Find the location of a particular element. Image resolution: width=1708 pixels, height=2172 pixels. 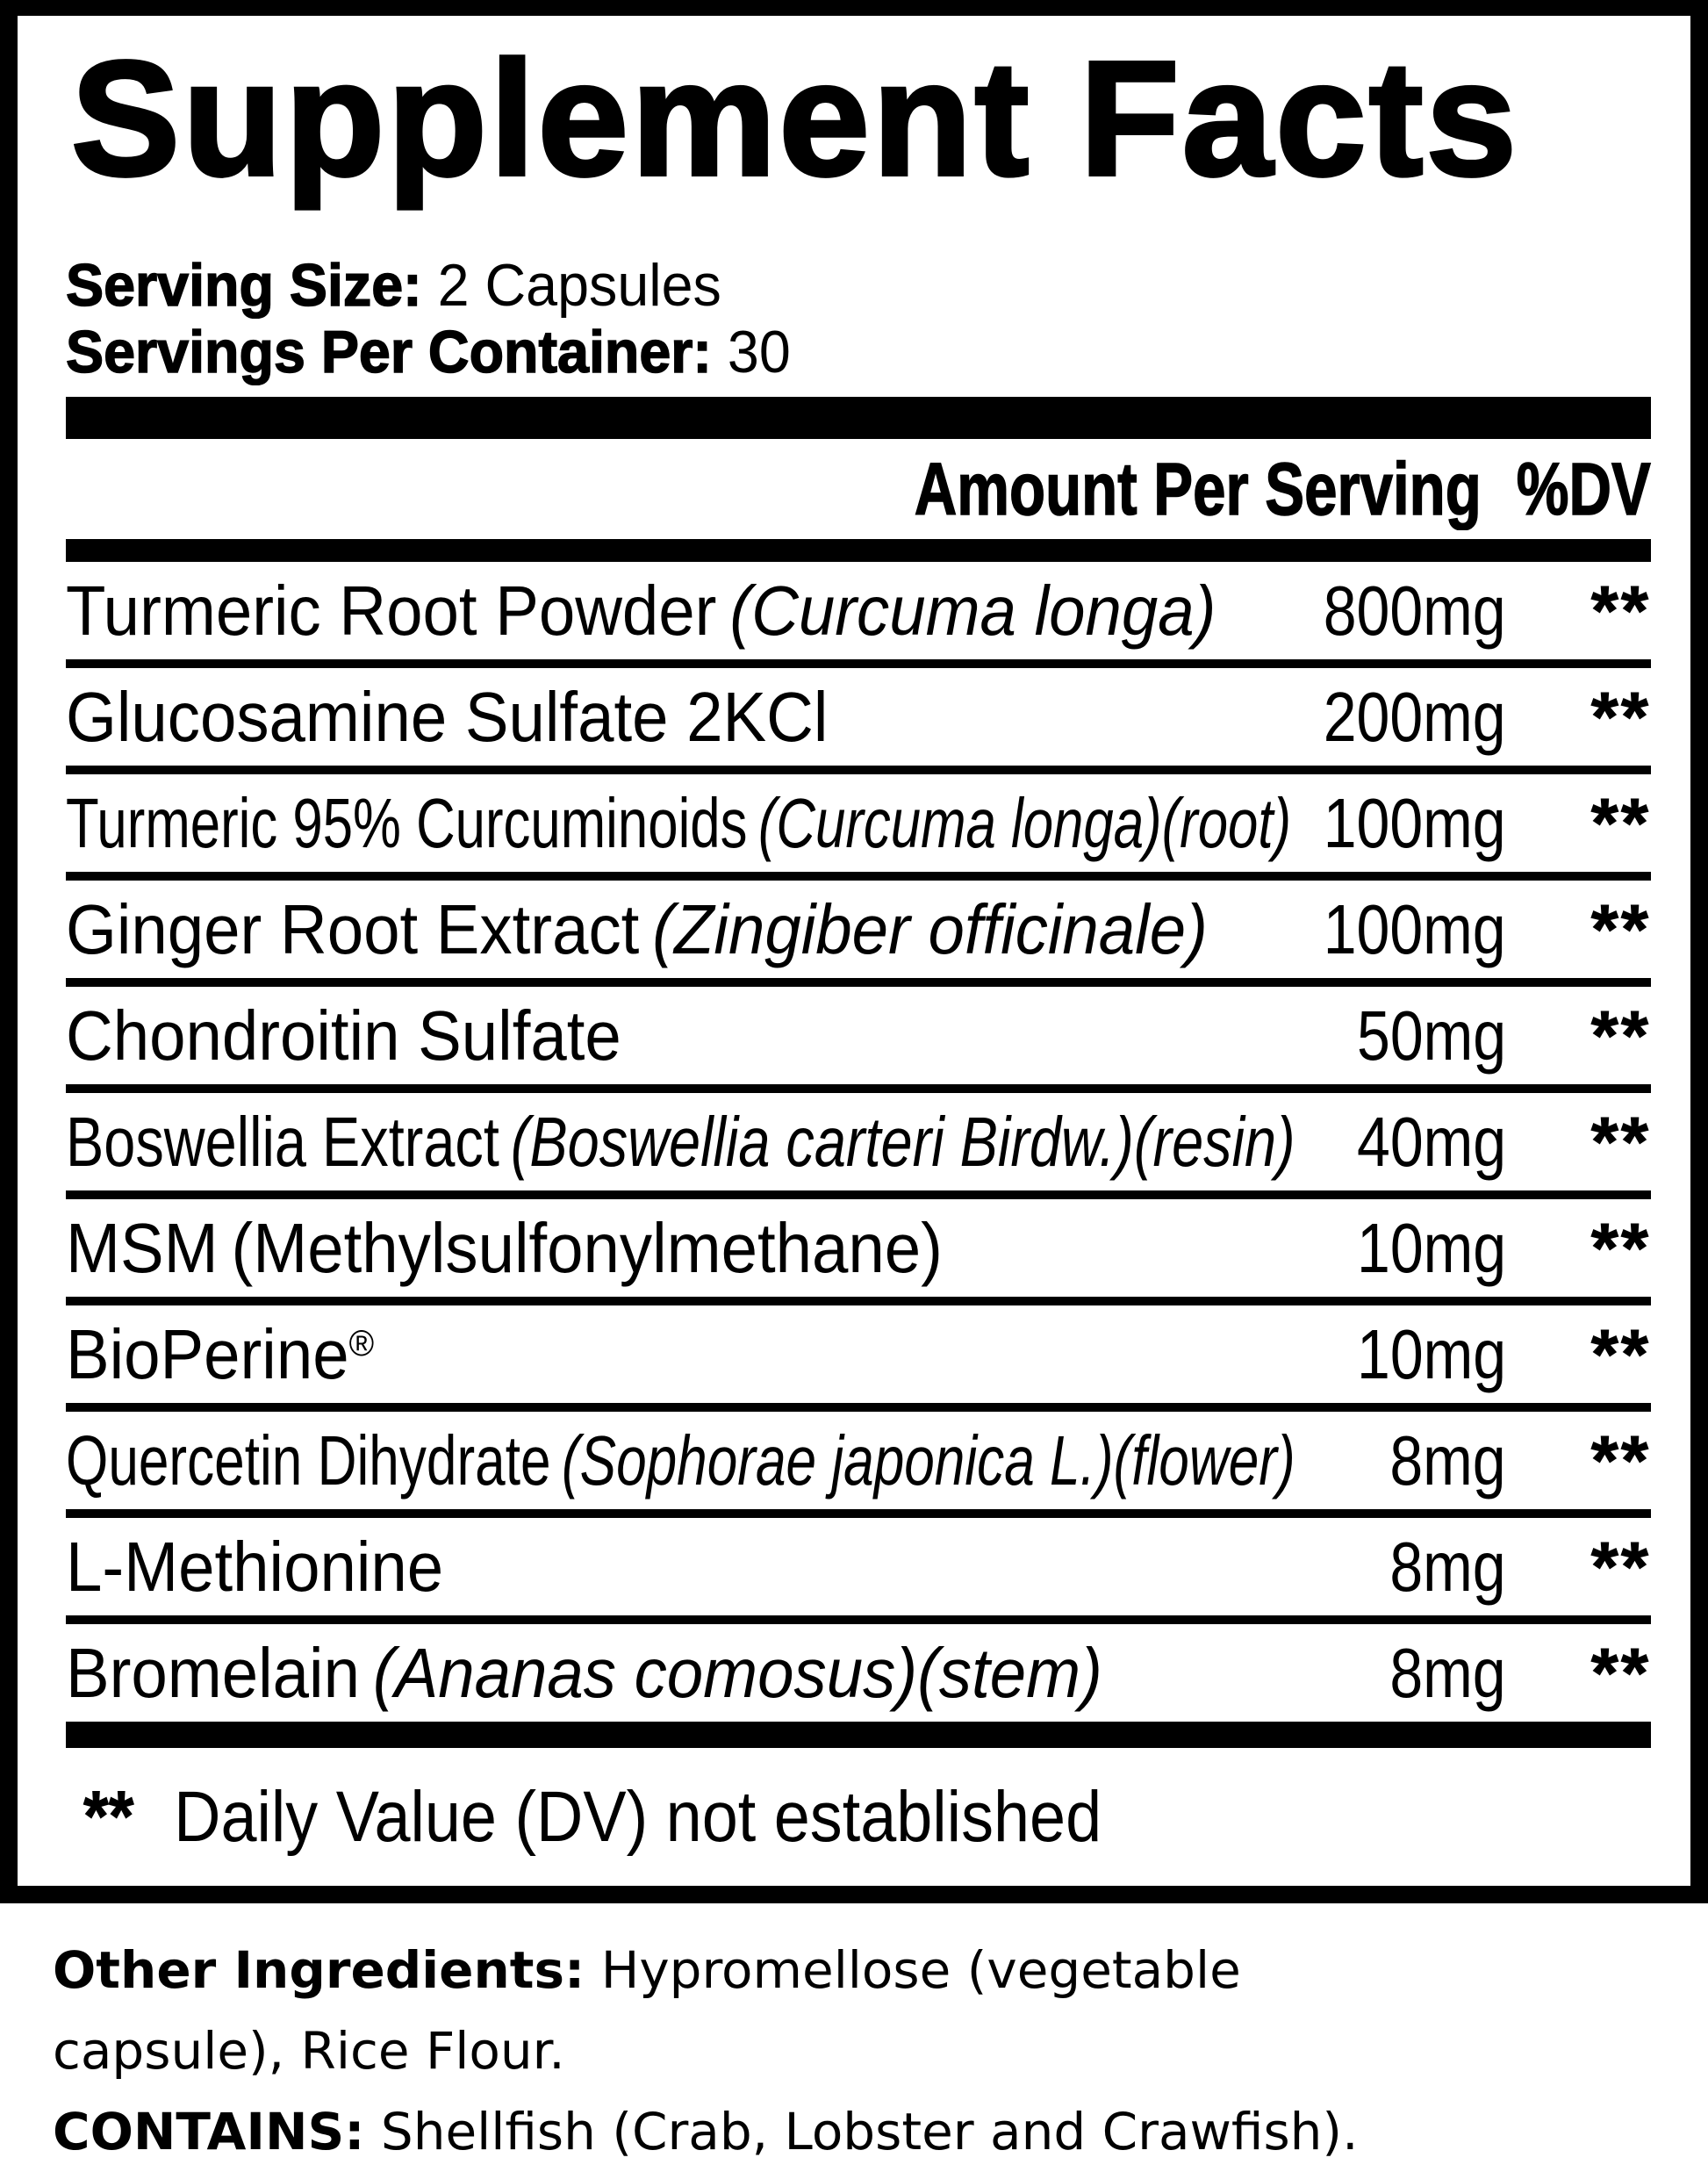

ingredient-name: Bromelain is located at coordinates (213, 1673).